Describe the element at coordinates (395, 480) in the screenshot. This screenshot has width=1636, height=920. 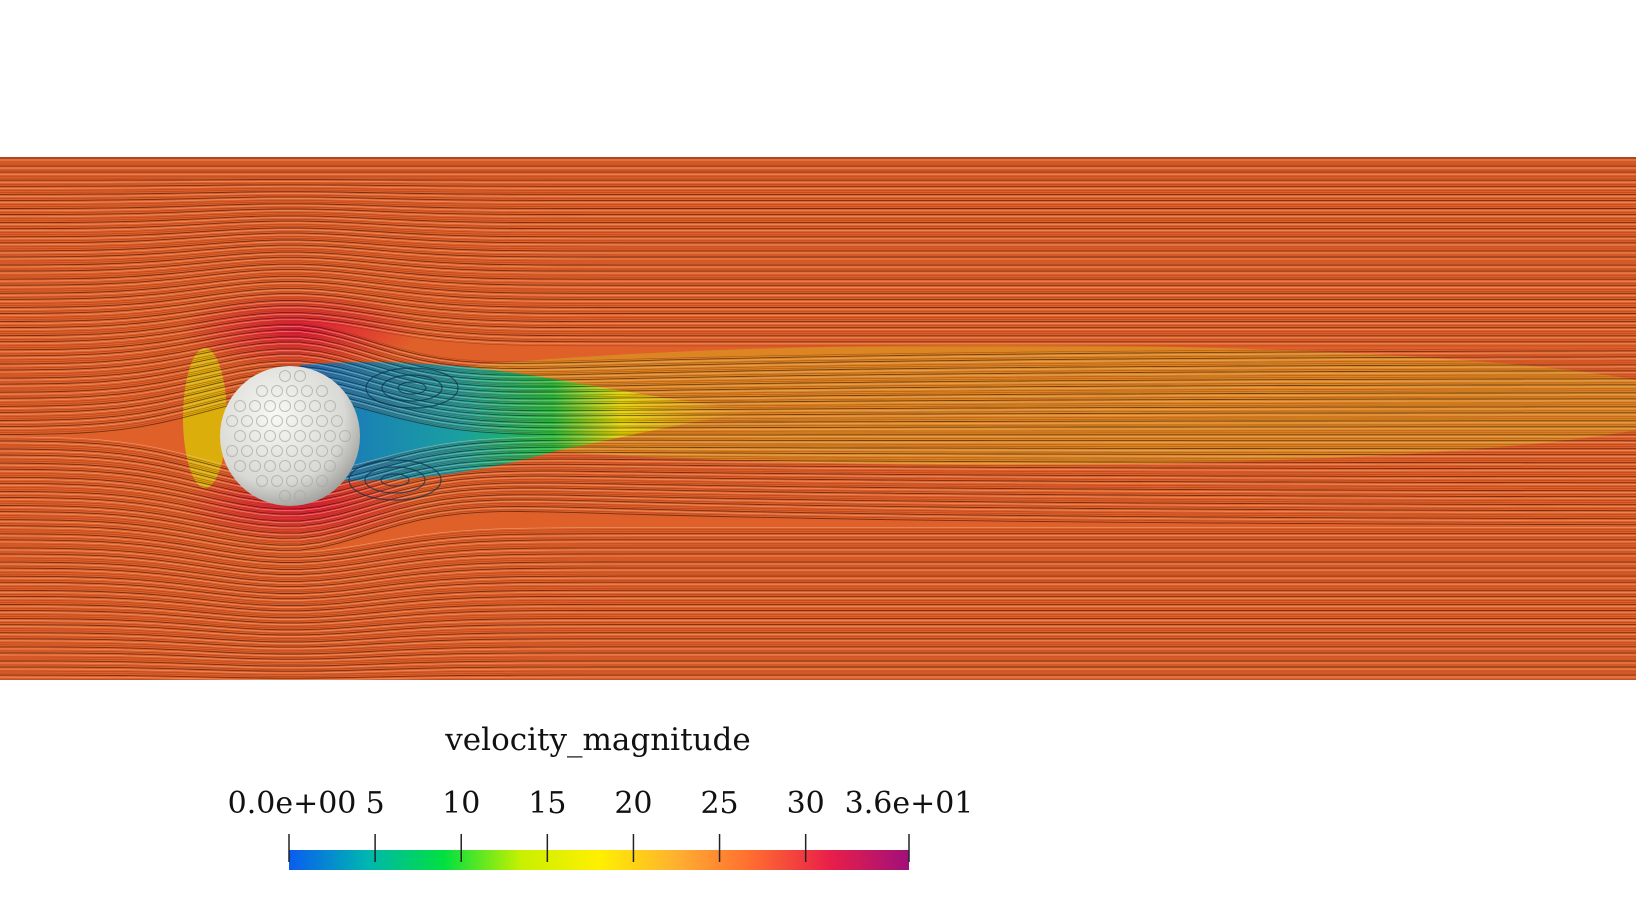
I see `recirculation-vortex-bottom` at that location.